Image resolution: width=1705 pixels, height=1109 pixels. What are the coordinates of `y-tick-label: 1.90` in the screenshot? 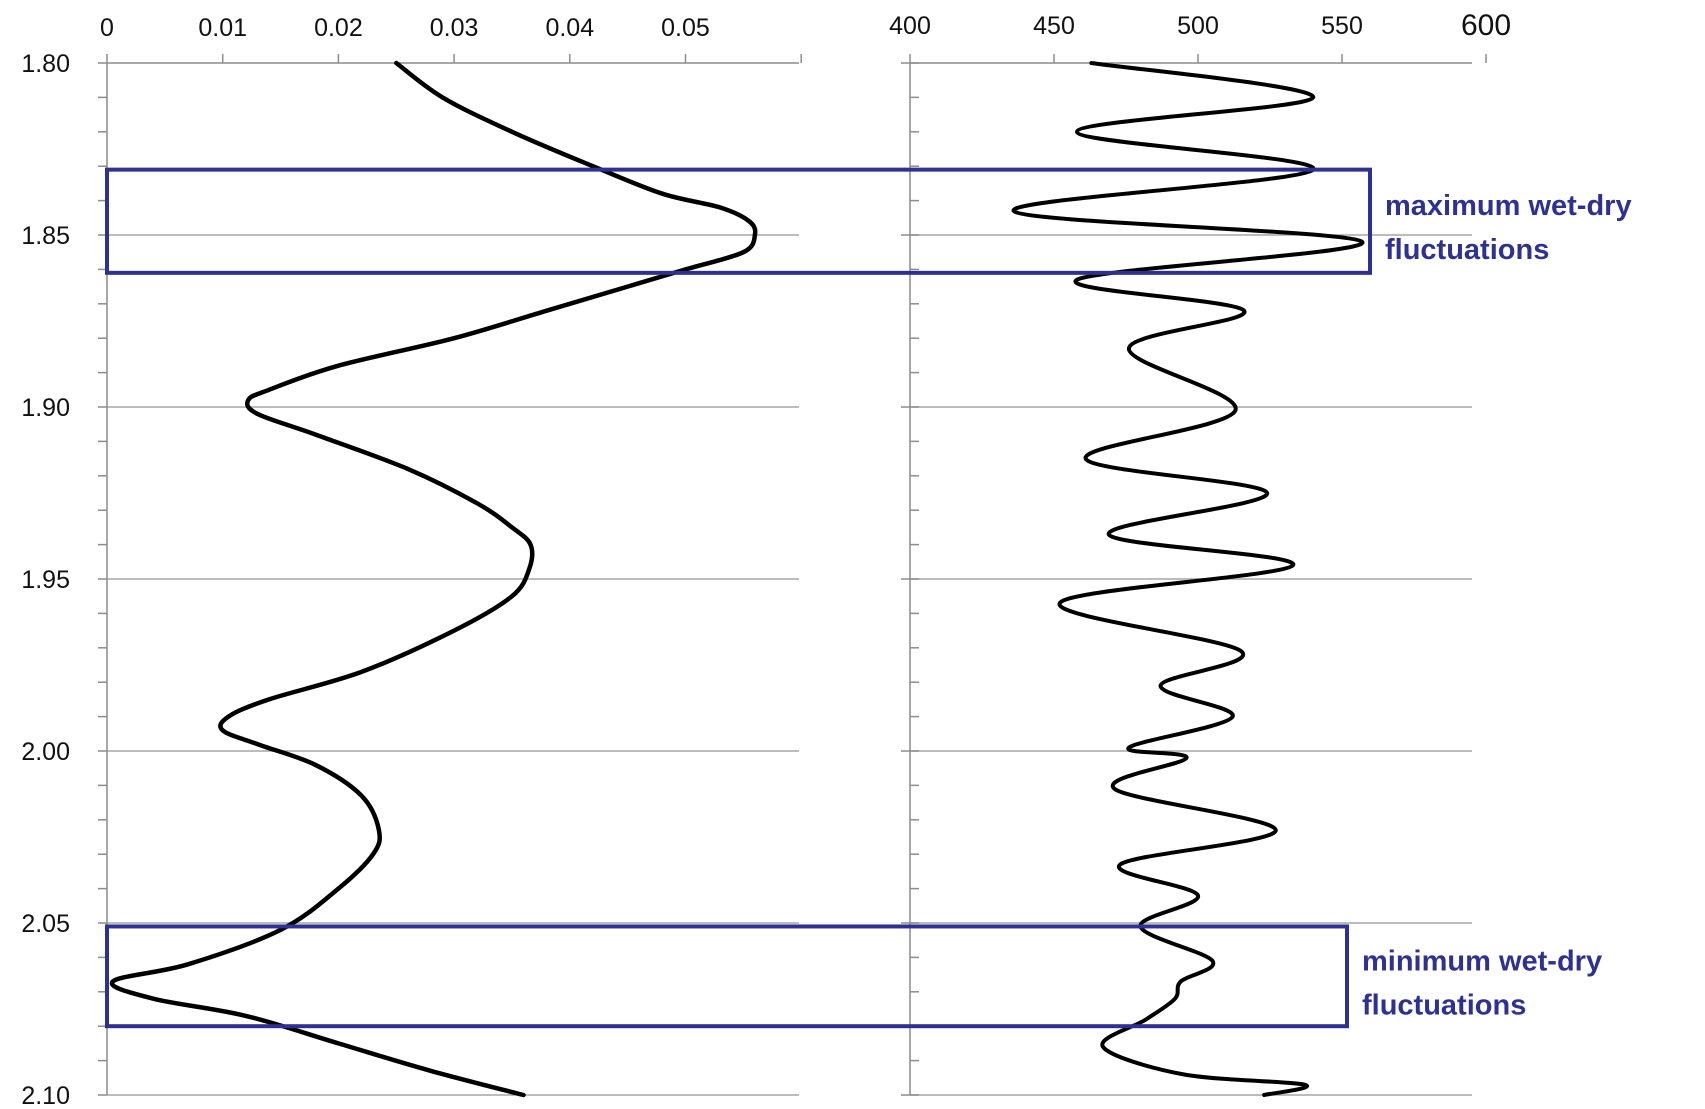 It's located at (45, 408).